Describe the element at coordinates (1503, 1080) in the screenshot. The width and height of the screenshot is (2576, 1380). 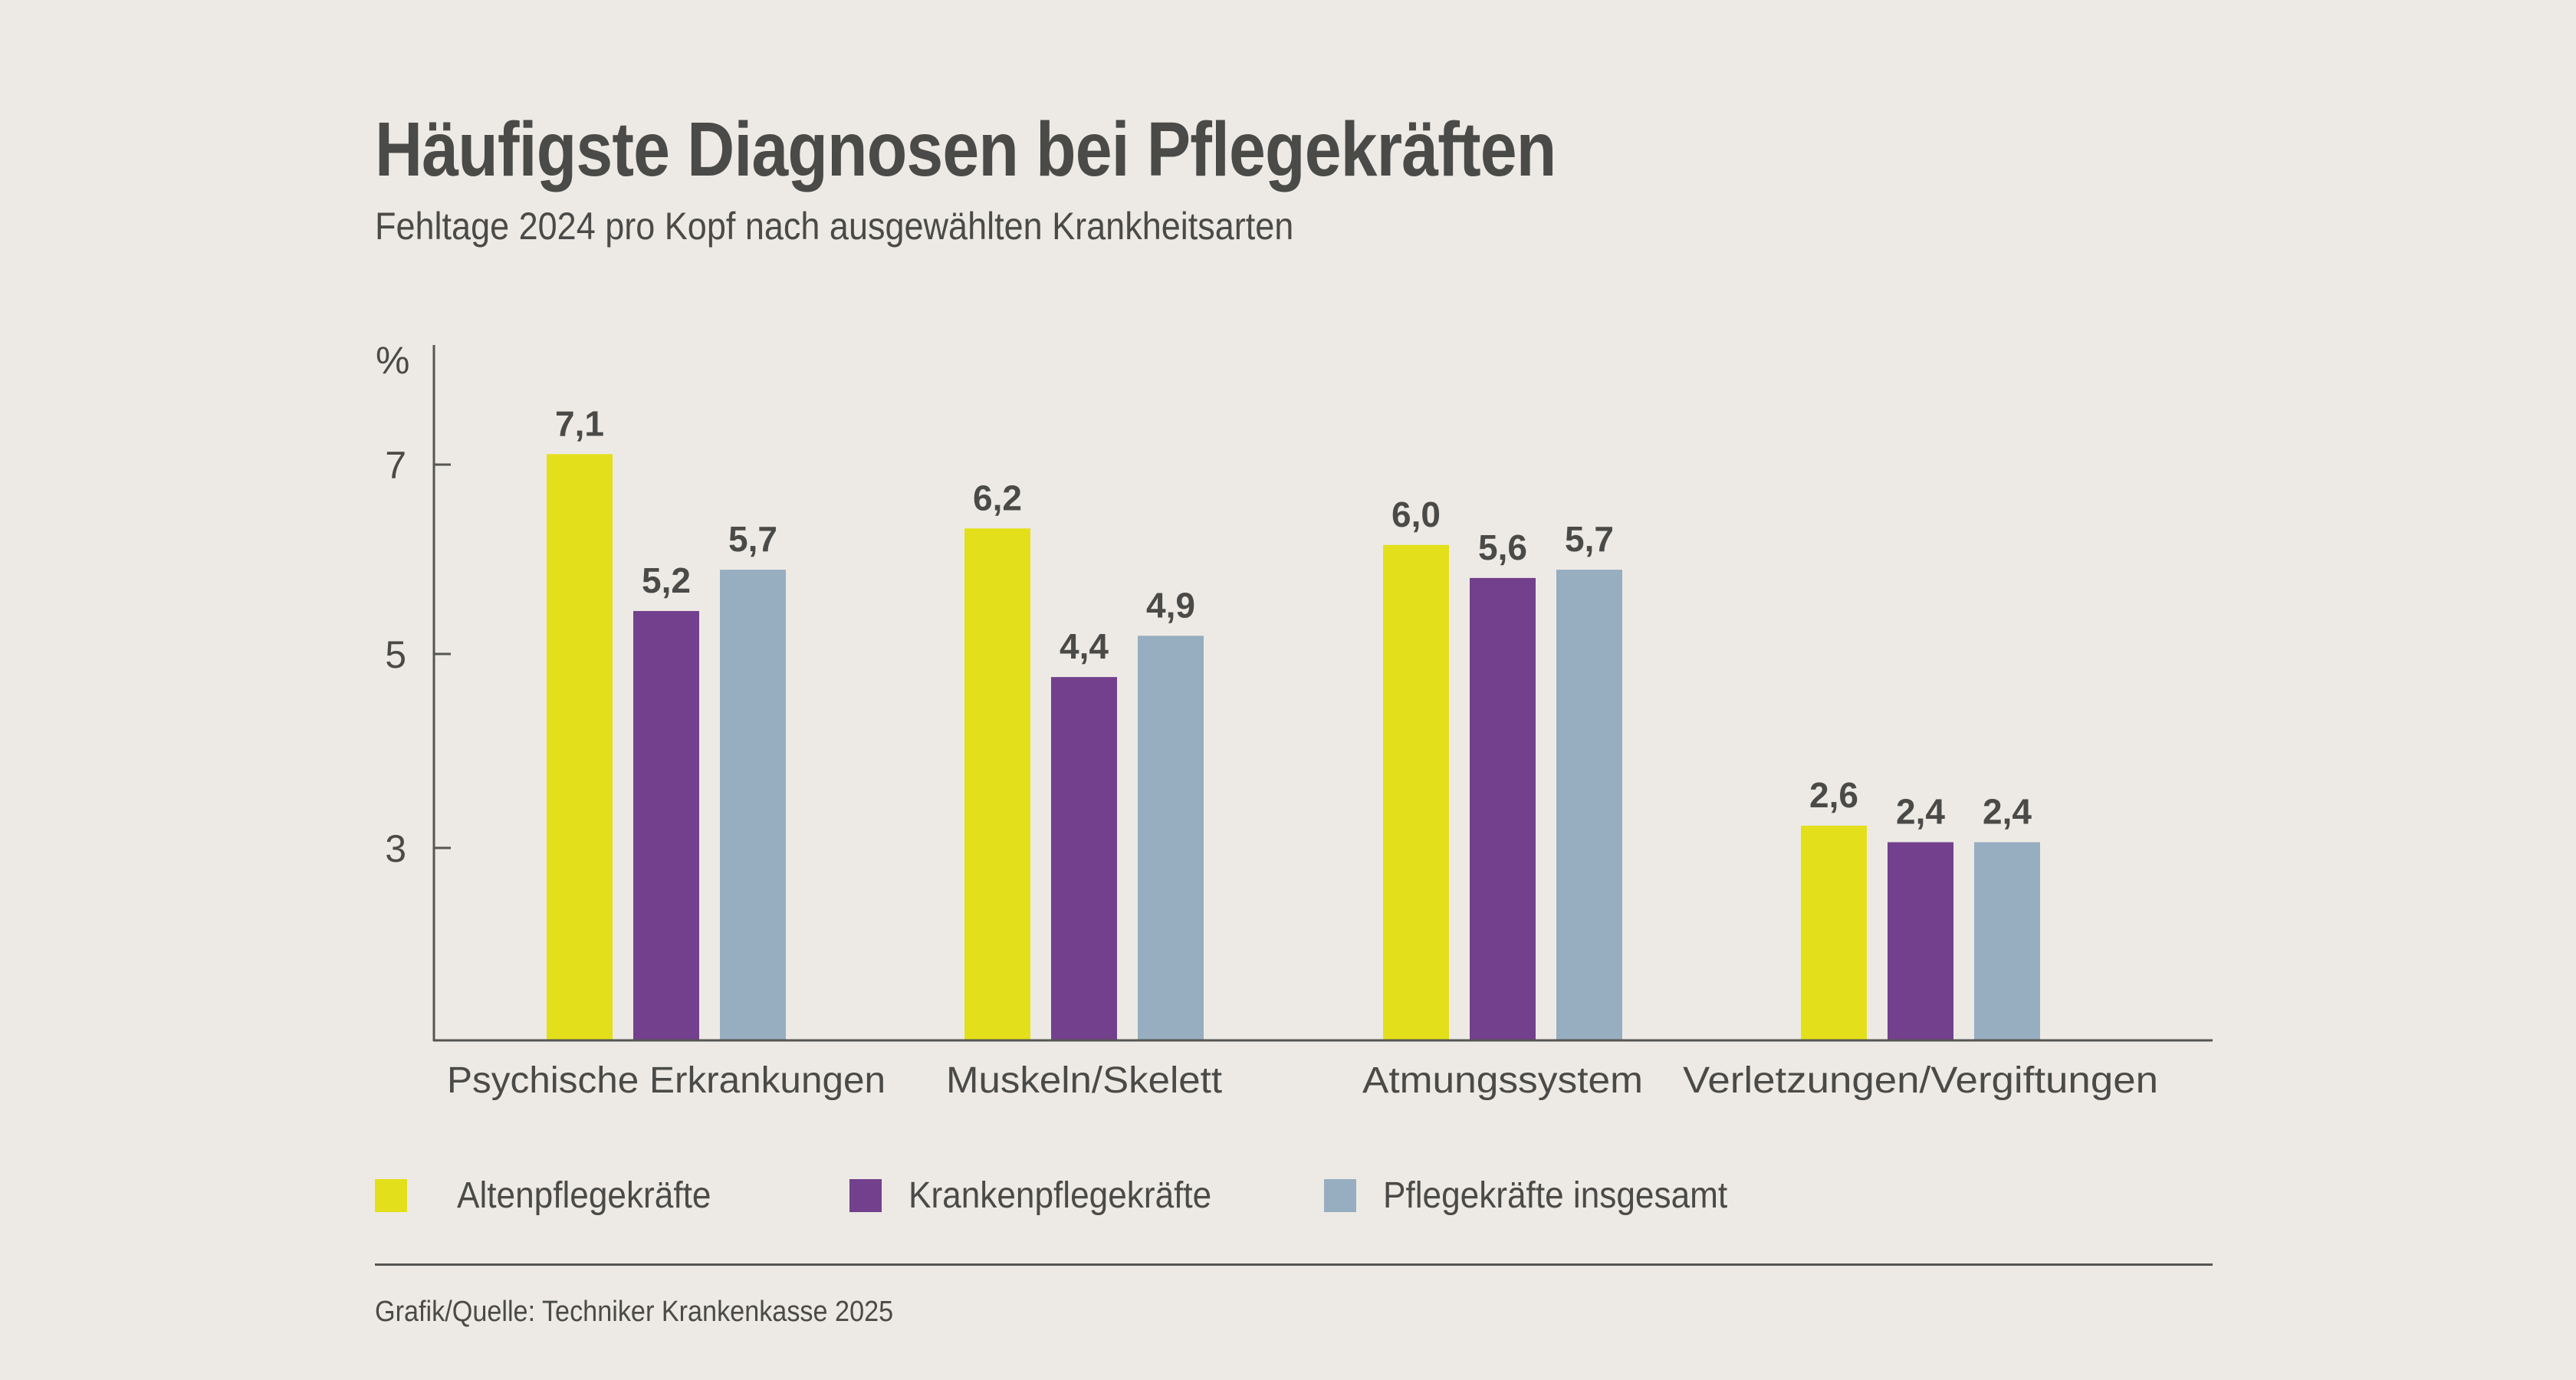
I see `x-category-label: Atmungssystem` at that location.